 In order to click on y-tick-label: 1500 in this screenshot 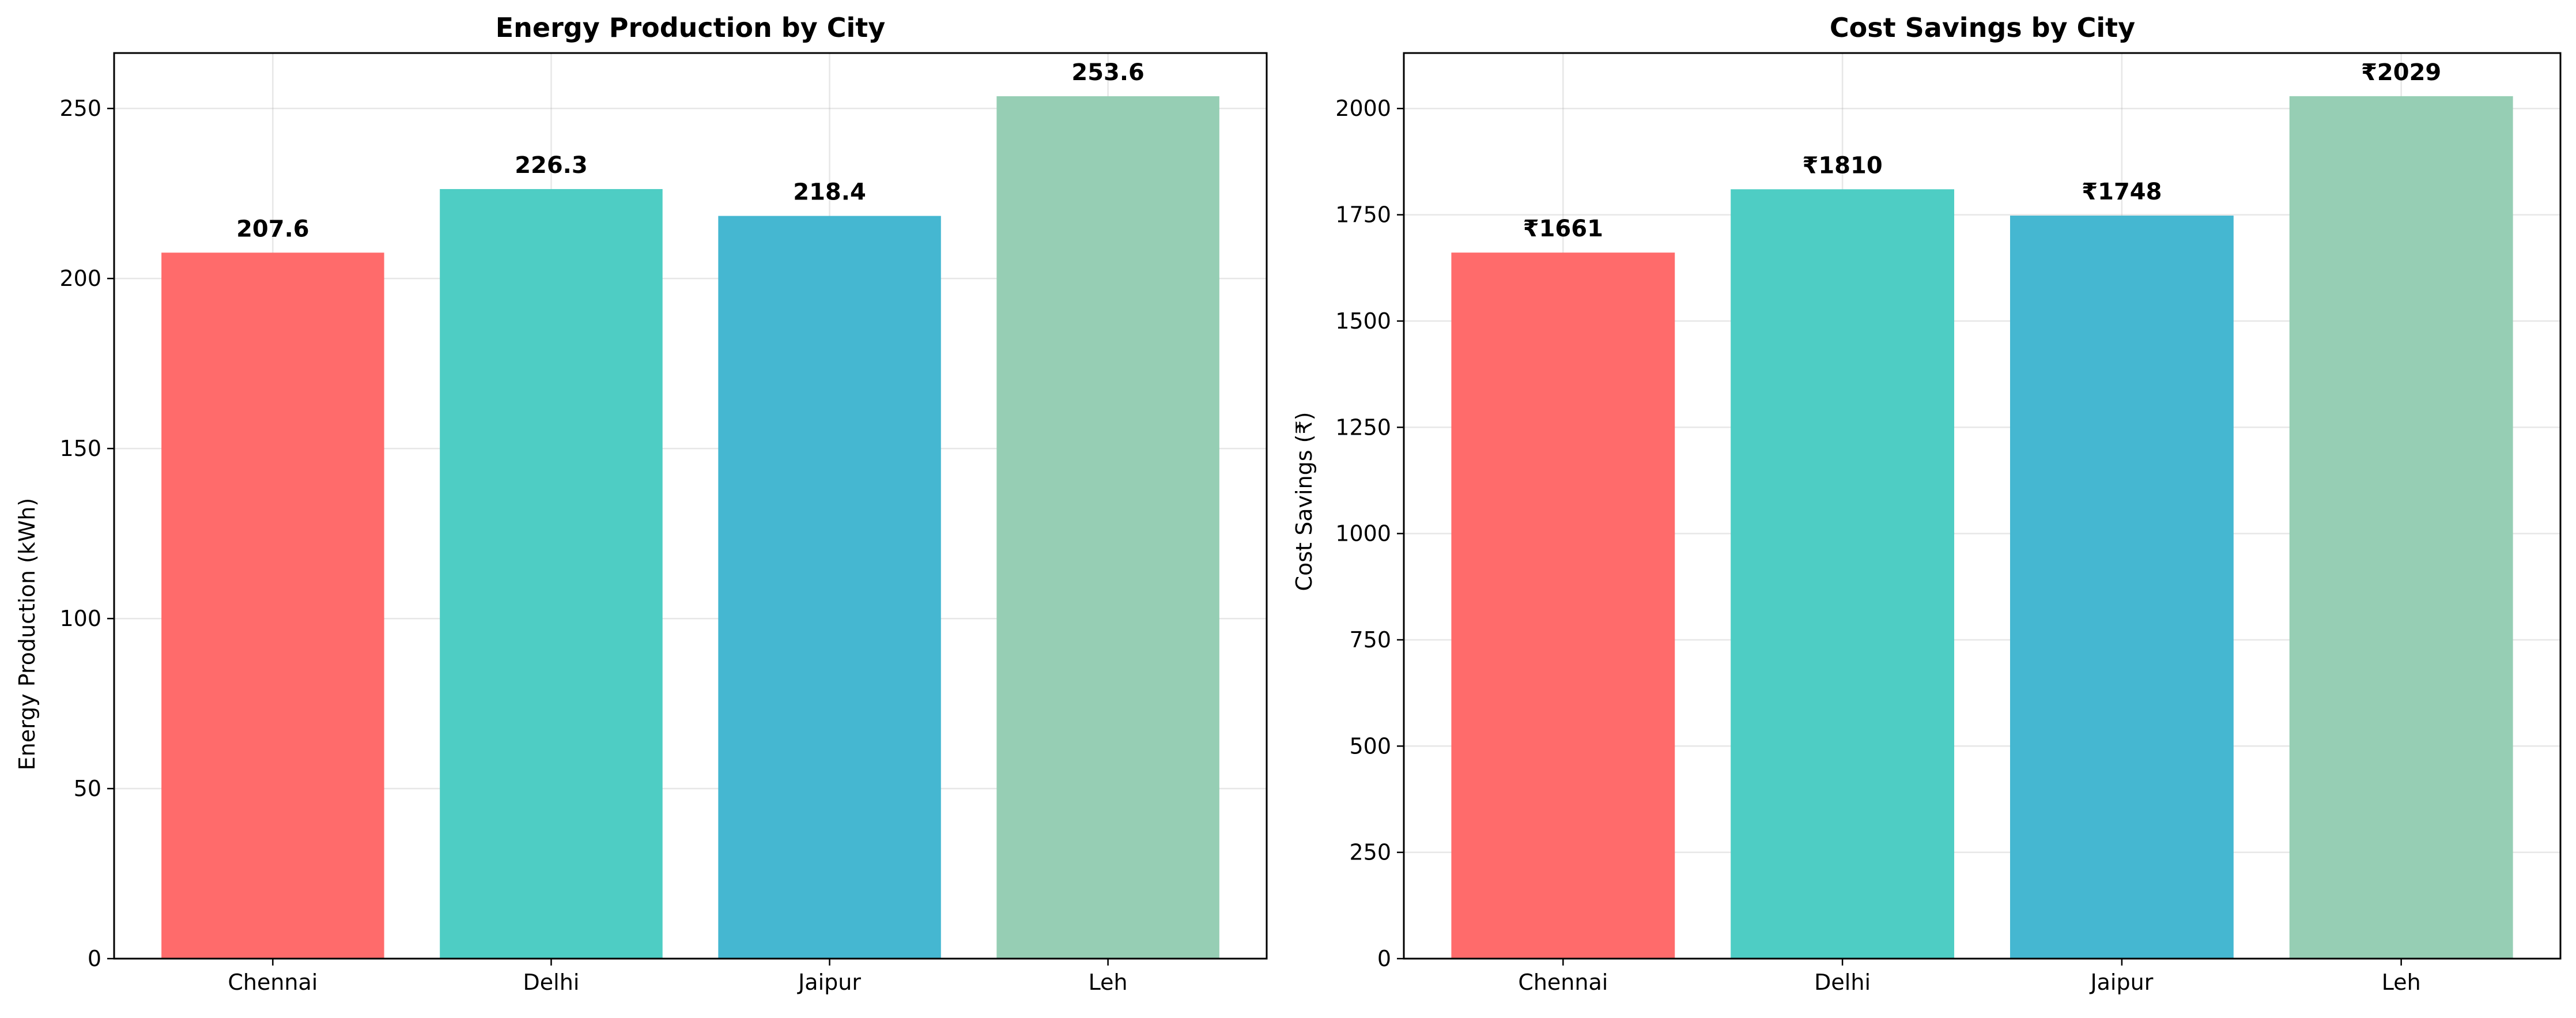, I will do `click(1363, 321)`.